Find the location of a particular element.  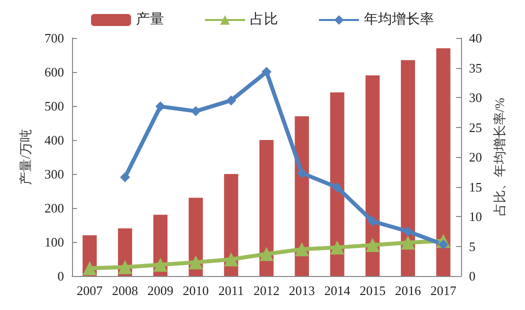

x-tick-label: 2011 is located at coordinates (231, 290).